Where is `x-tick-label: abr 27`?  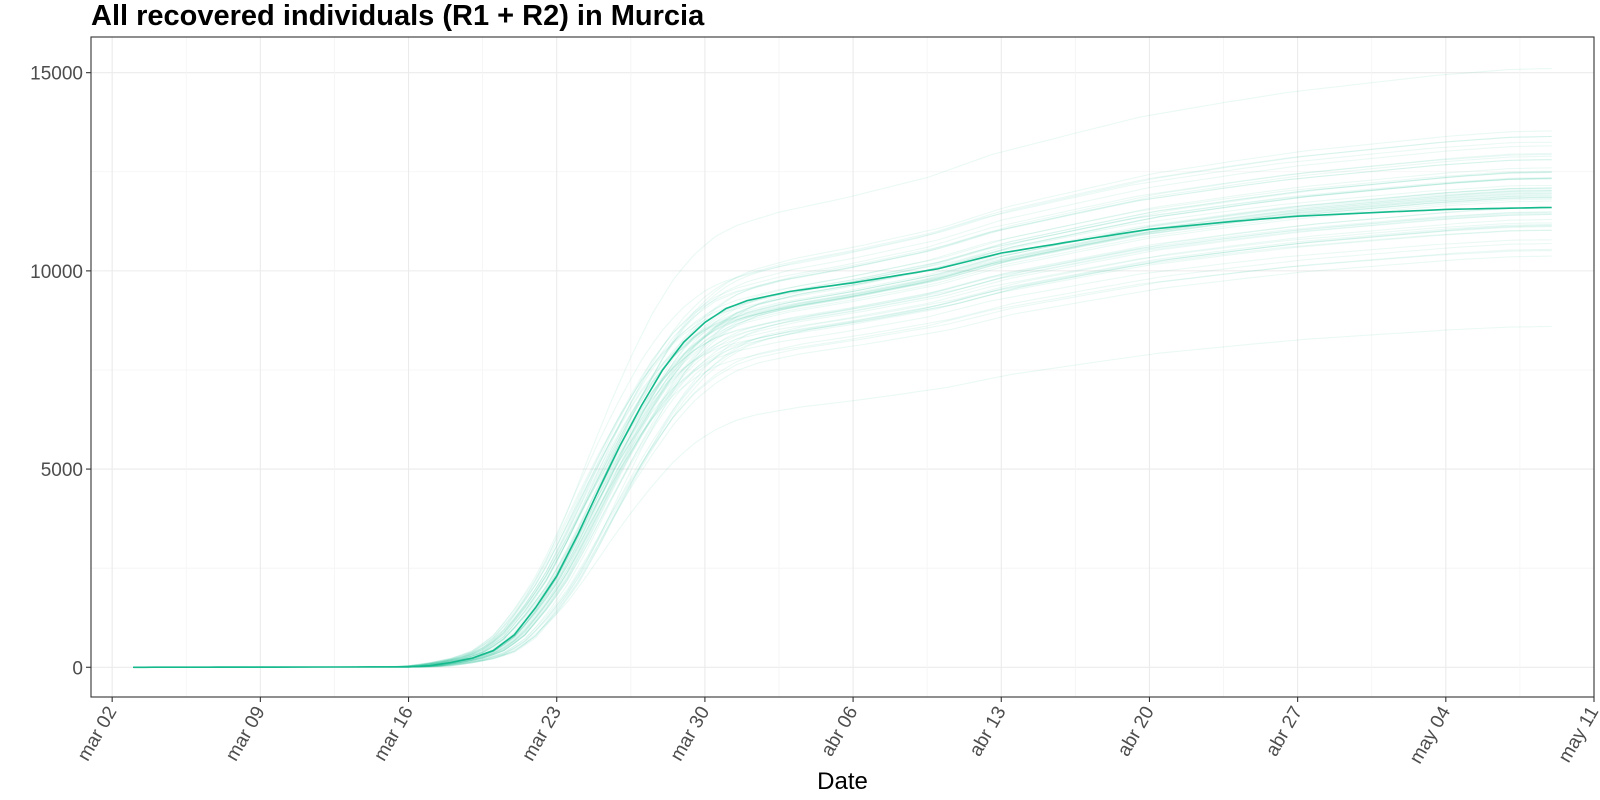 x-tick-label: abr 27 is located at coordinates (1284, 731).